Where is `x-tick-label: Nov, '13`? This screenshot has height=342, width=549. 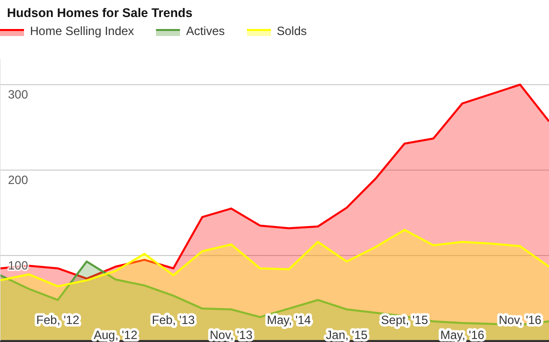 x-tick-label: Nov, '13 is located at coordinates (231, 335).